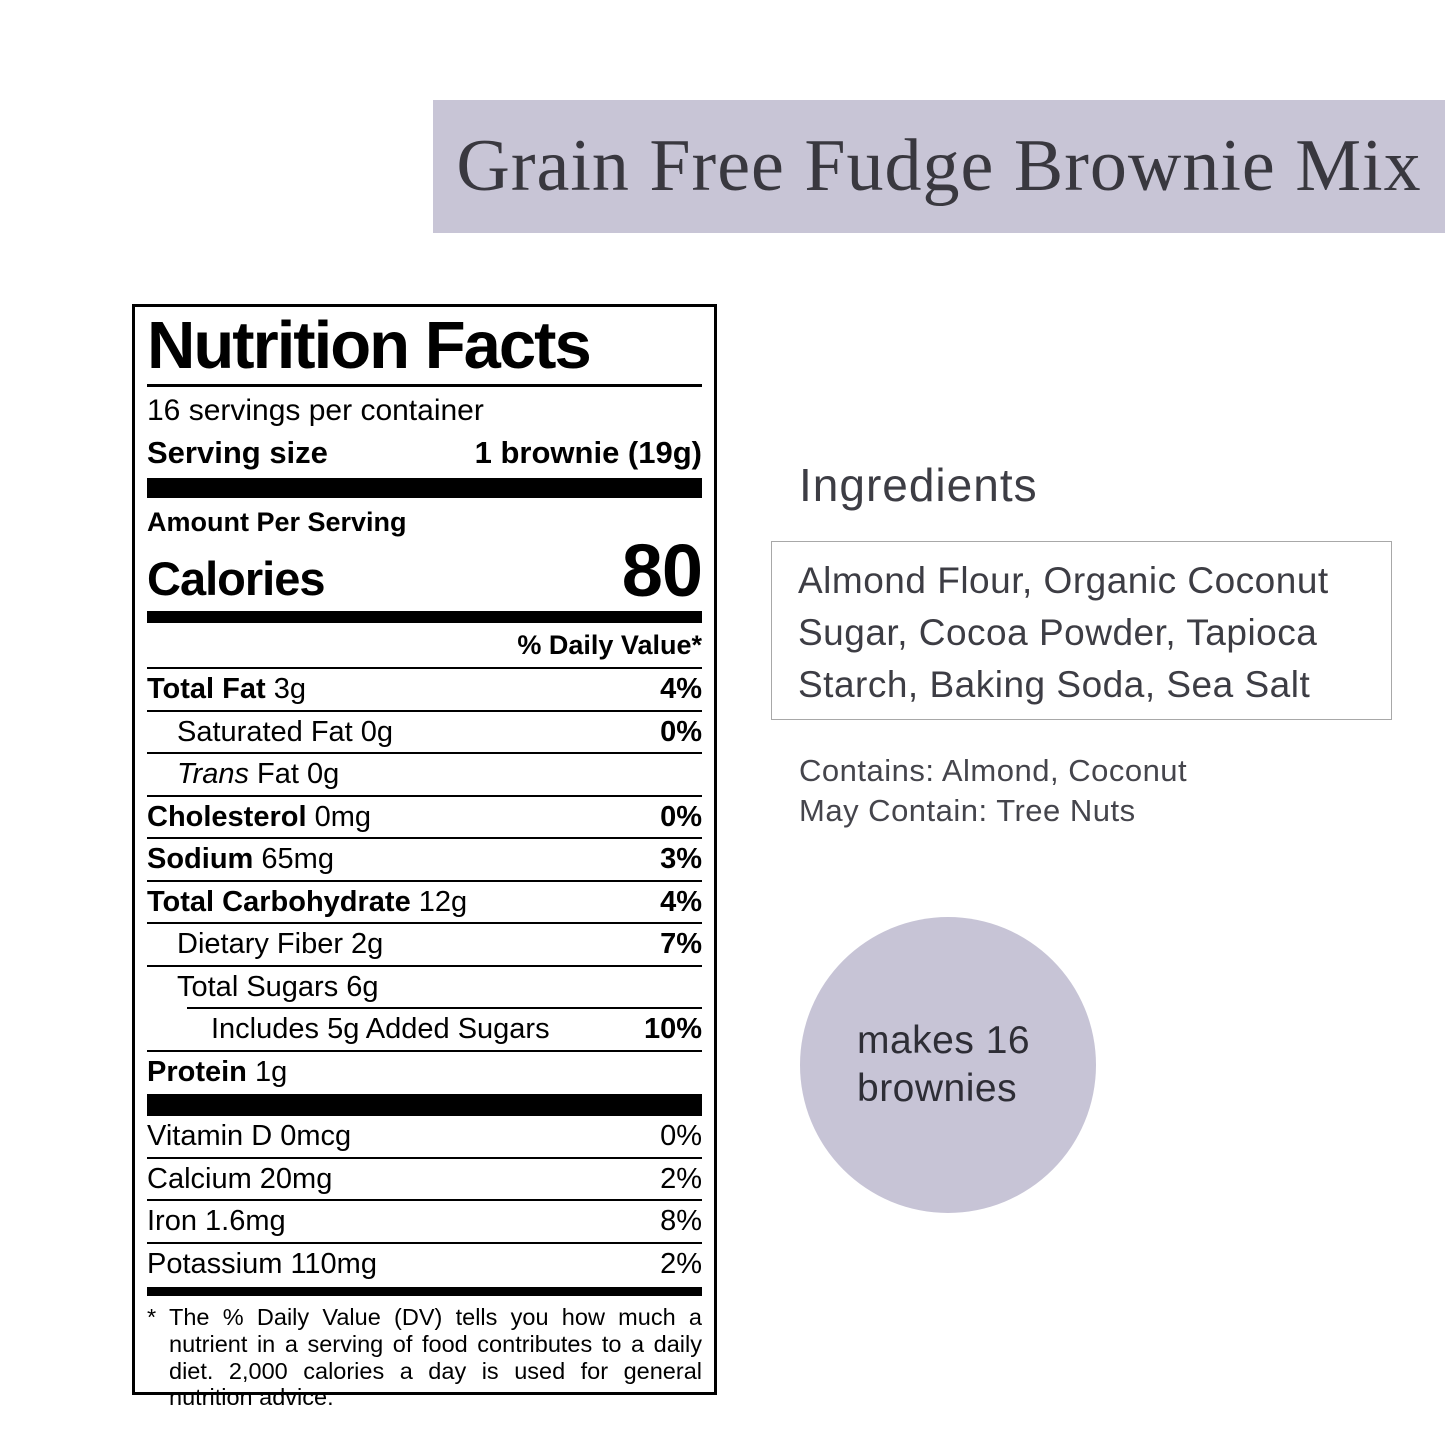  Describe the element at coordinates (206, 689) in the screenshot. I see `nutrient-name: Total Fat` at that location.